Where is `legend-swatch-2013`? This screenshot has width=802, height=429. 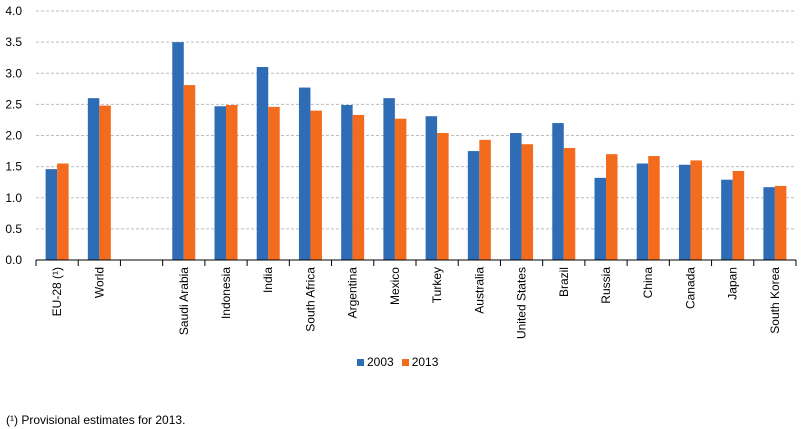 legend-swatch-2013 is located at coordinates (405, 362).